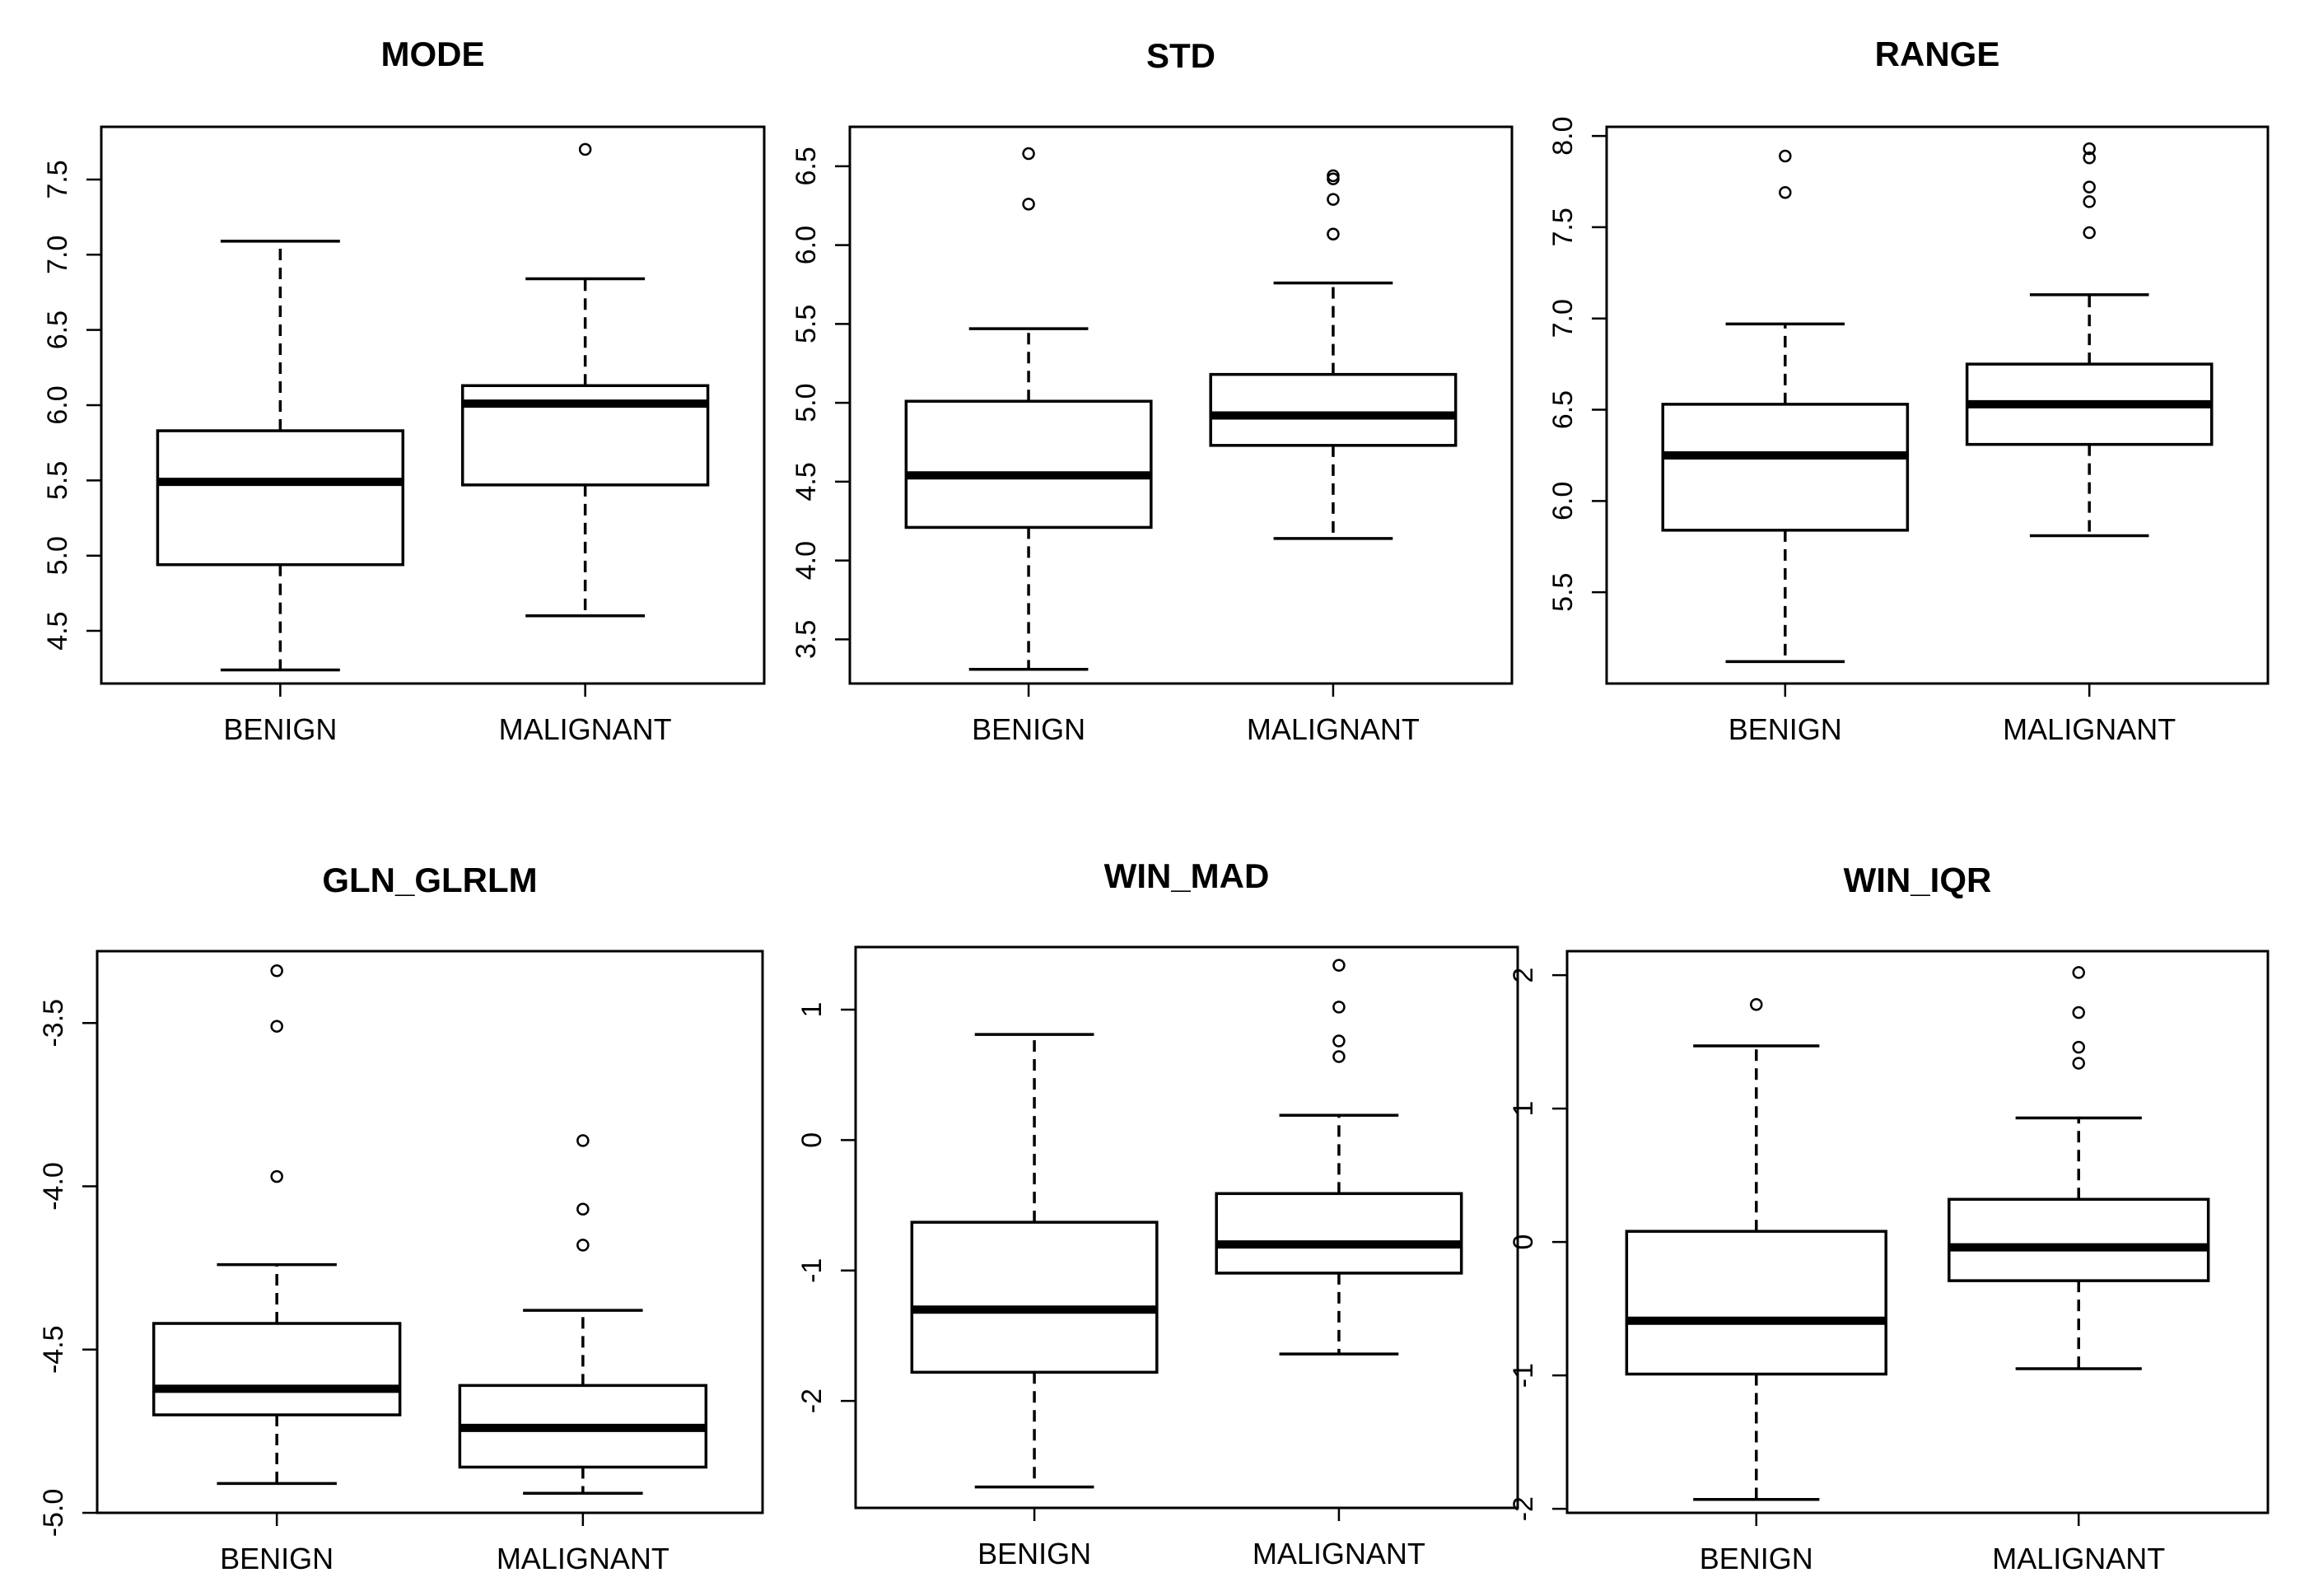 The width and height of the screenshot is (2300, 1596). Describe the element at coordinates (1180, 55) in the screenshot. I see `chart-title: STD` at that location.